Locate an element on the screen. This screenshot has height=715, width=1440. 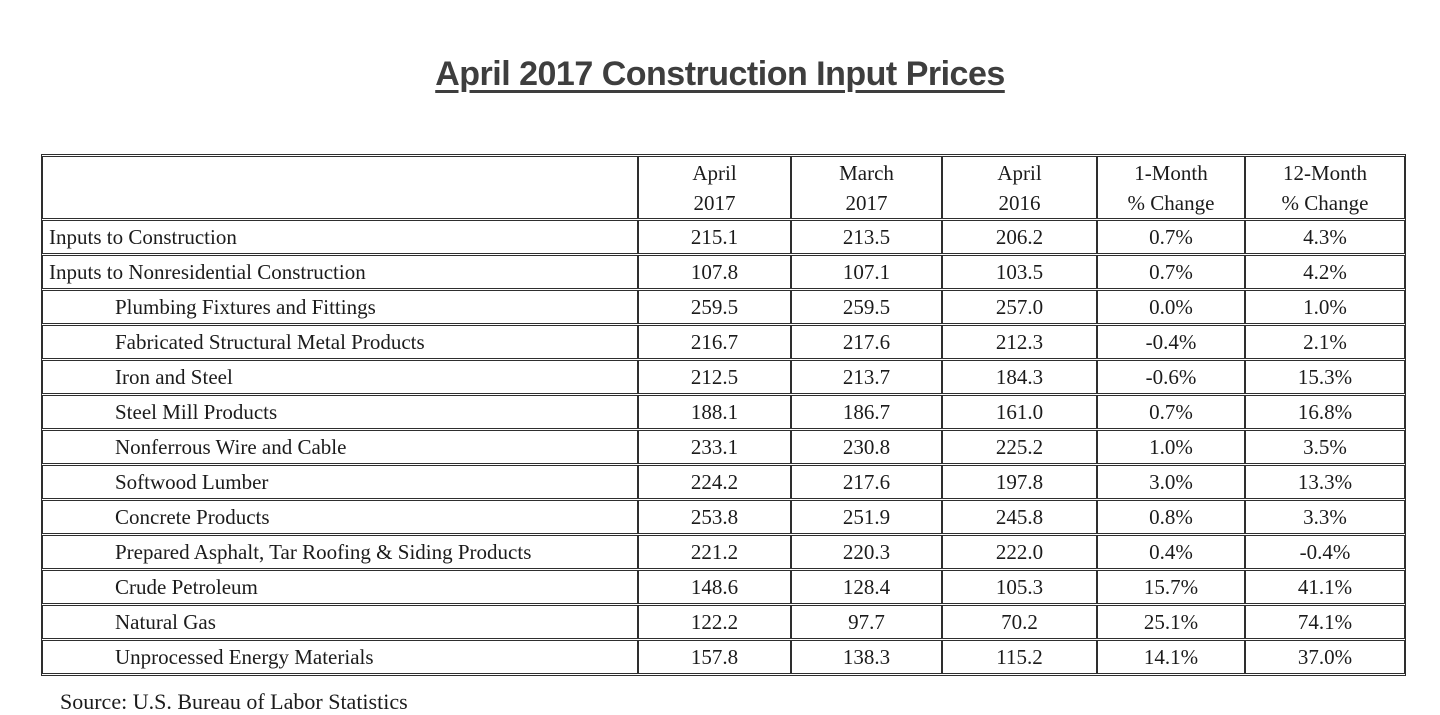
row-label: Inputs to Nonresidential Construction is located at coordinates (340, 272).